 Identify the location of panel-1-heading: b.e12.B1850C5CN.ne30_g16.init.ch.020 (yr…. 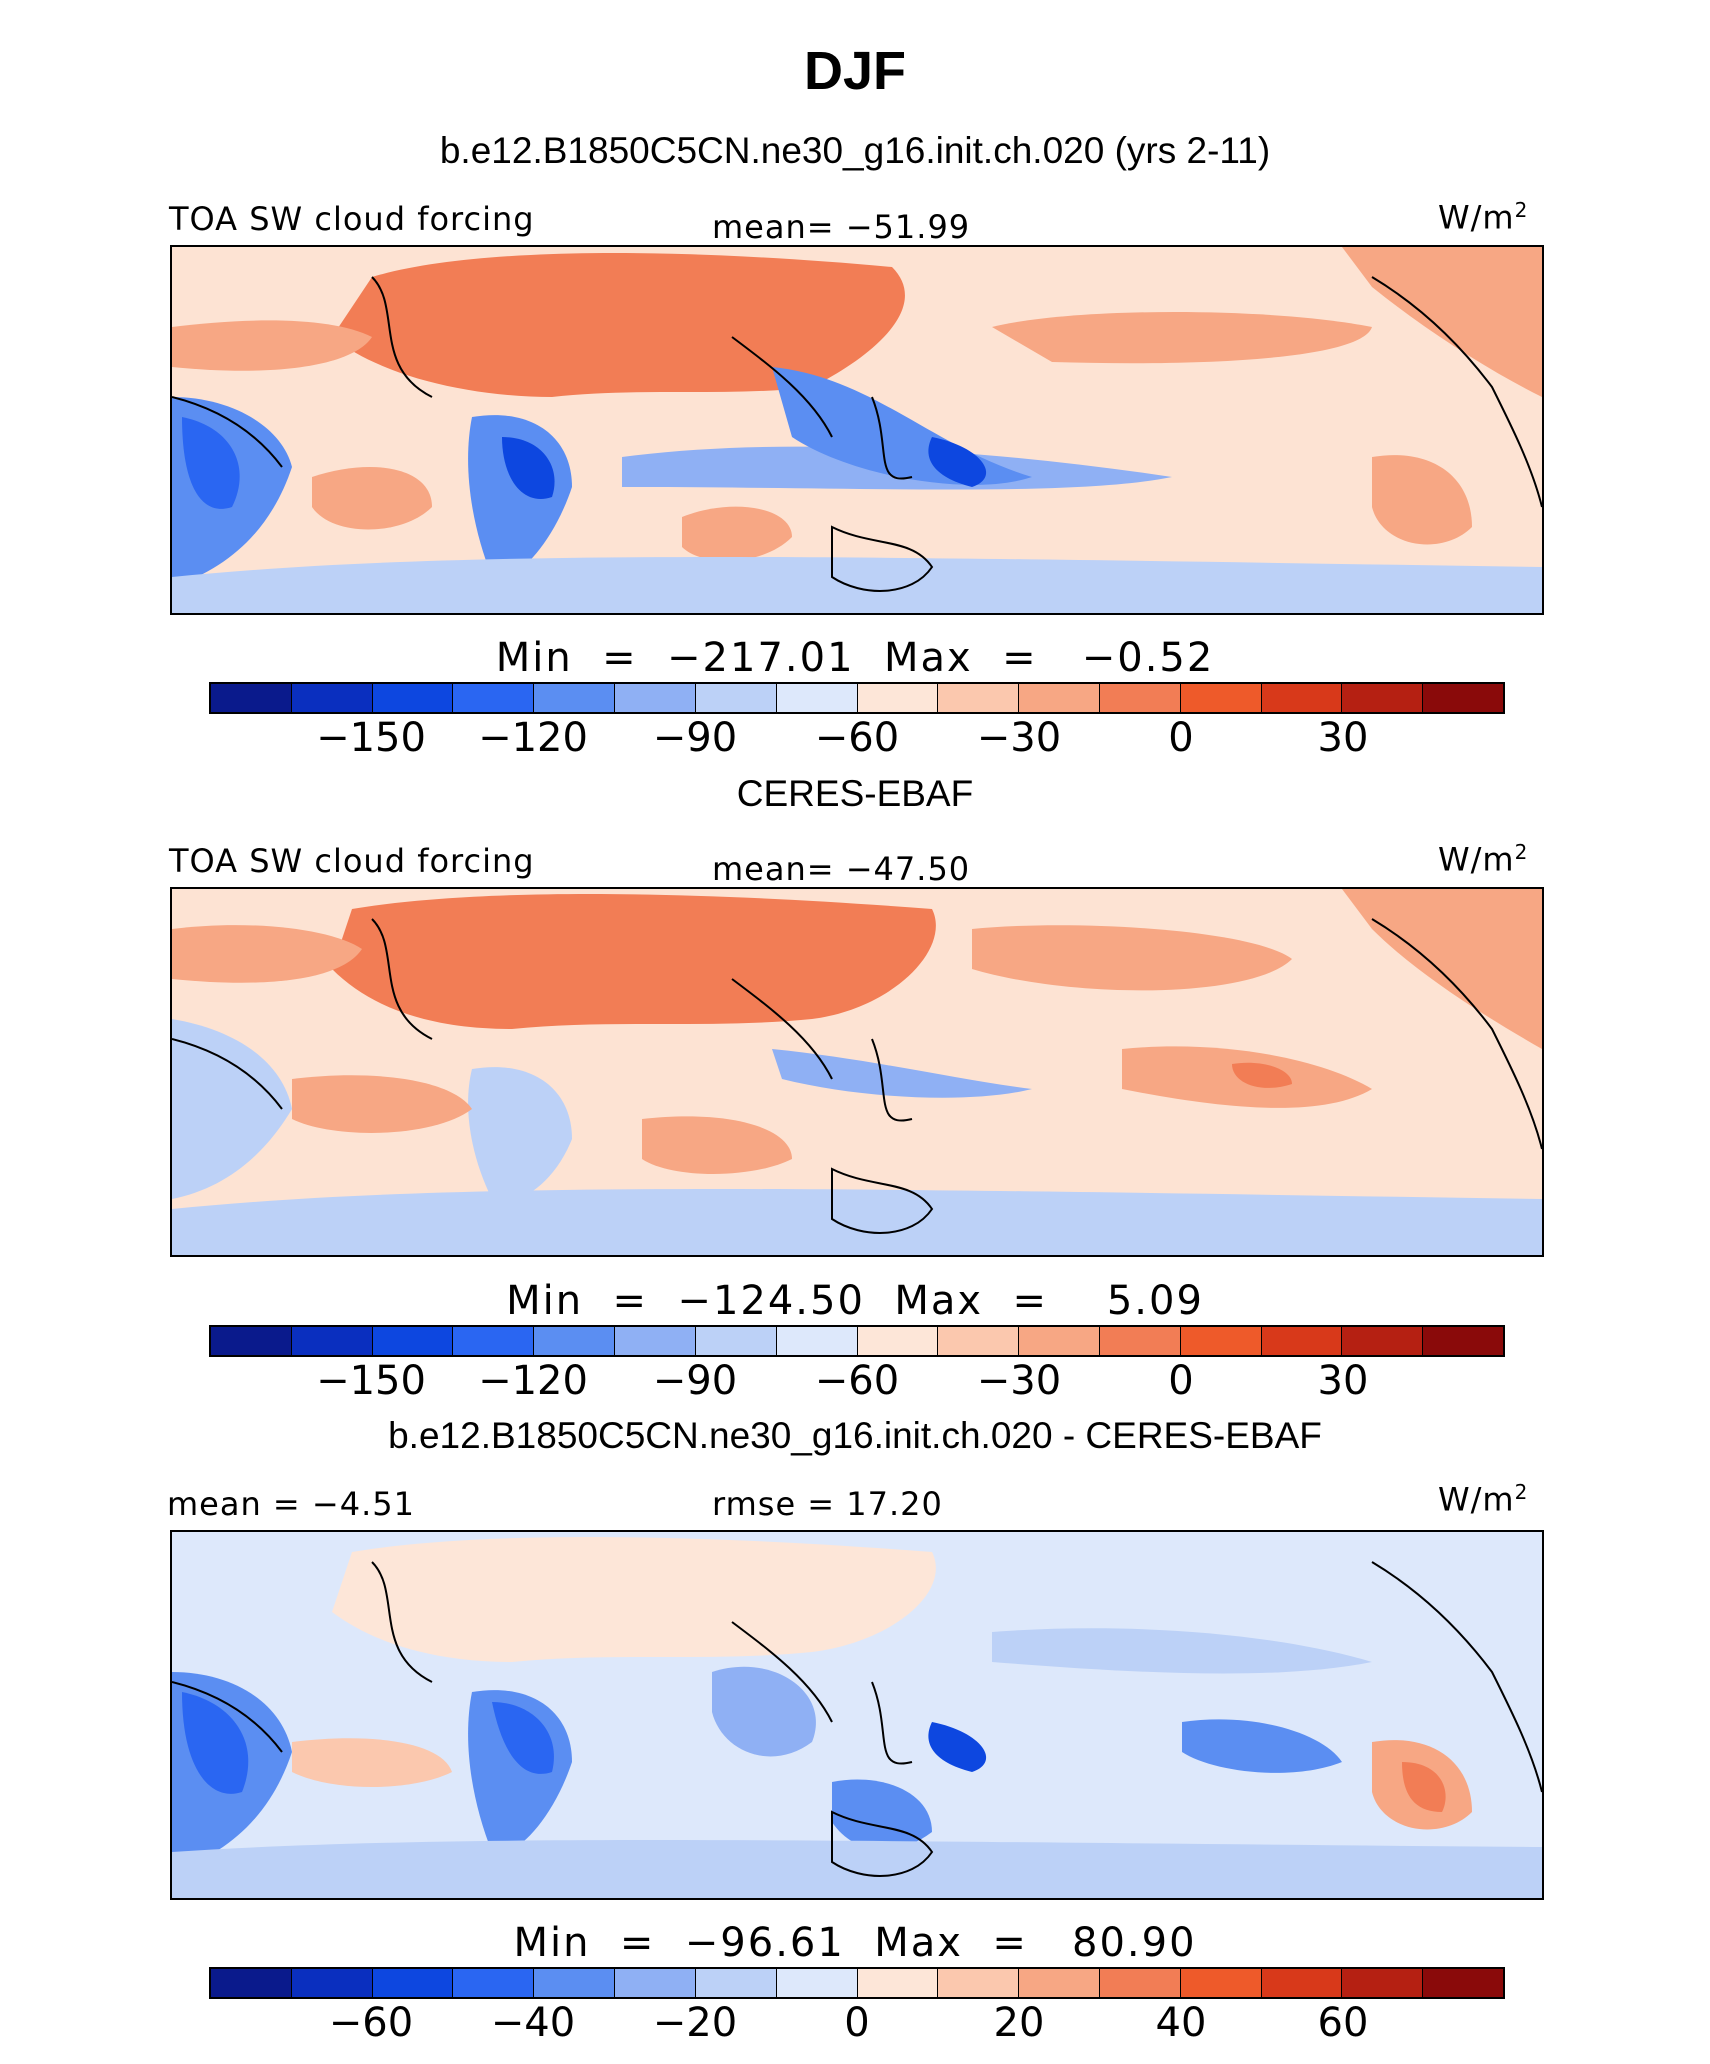
(855, 150).